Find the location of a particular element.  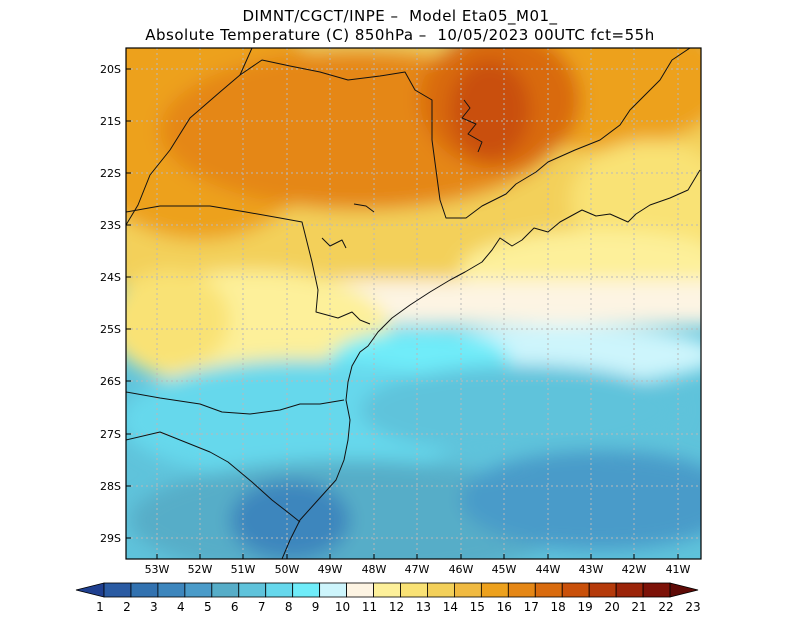

colorbar-label: 12 is located at coordinates (396, 607).